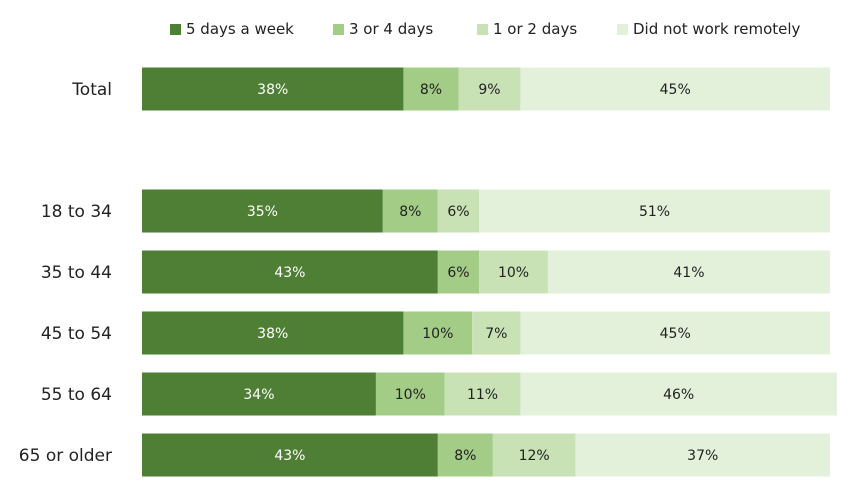 The image size is (850, 490). Describe the element at coordinates (76, 212) in the screenshot. I see `category-label: 18 to 34` at that location.